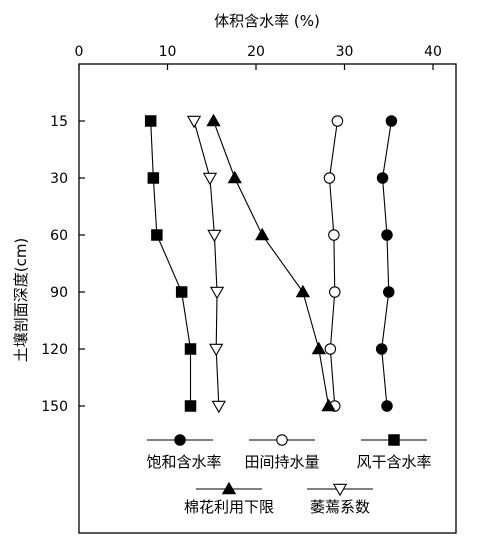 This screenshot has width=485, height=544. I want to click on x-axis-ticks: 0 10 20 30 40, so click(258, 57).